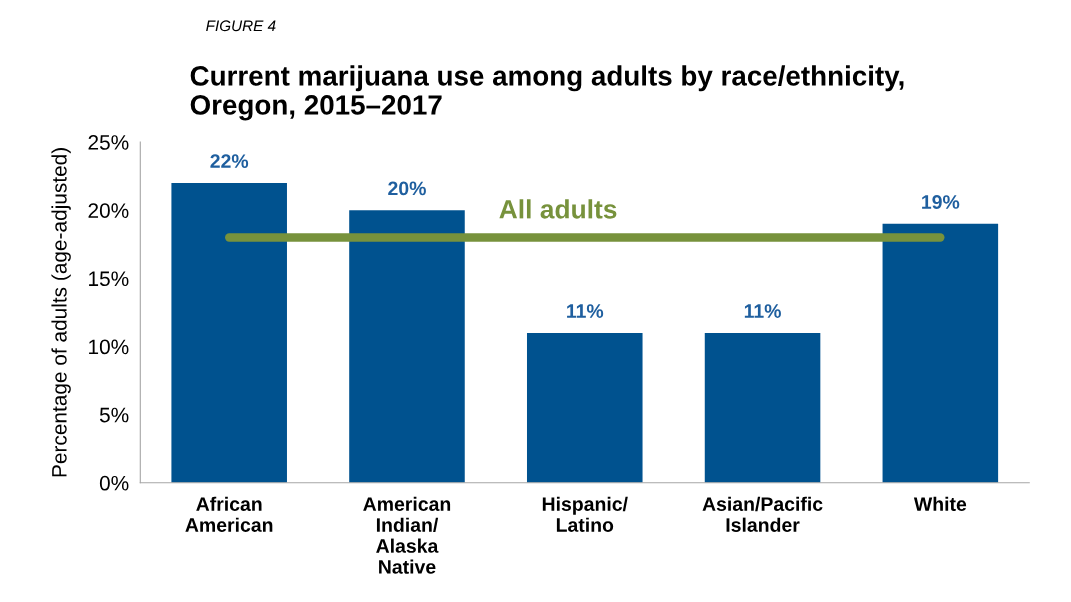 The image size is (1071, 602). I want to click on y-tick-label: 20%, so click(108, 210).